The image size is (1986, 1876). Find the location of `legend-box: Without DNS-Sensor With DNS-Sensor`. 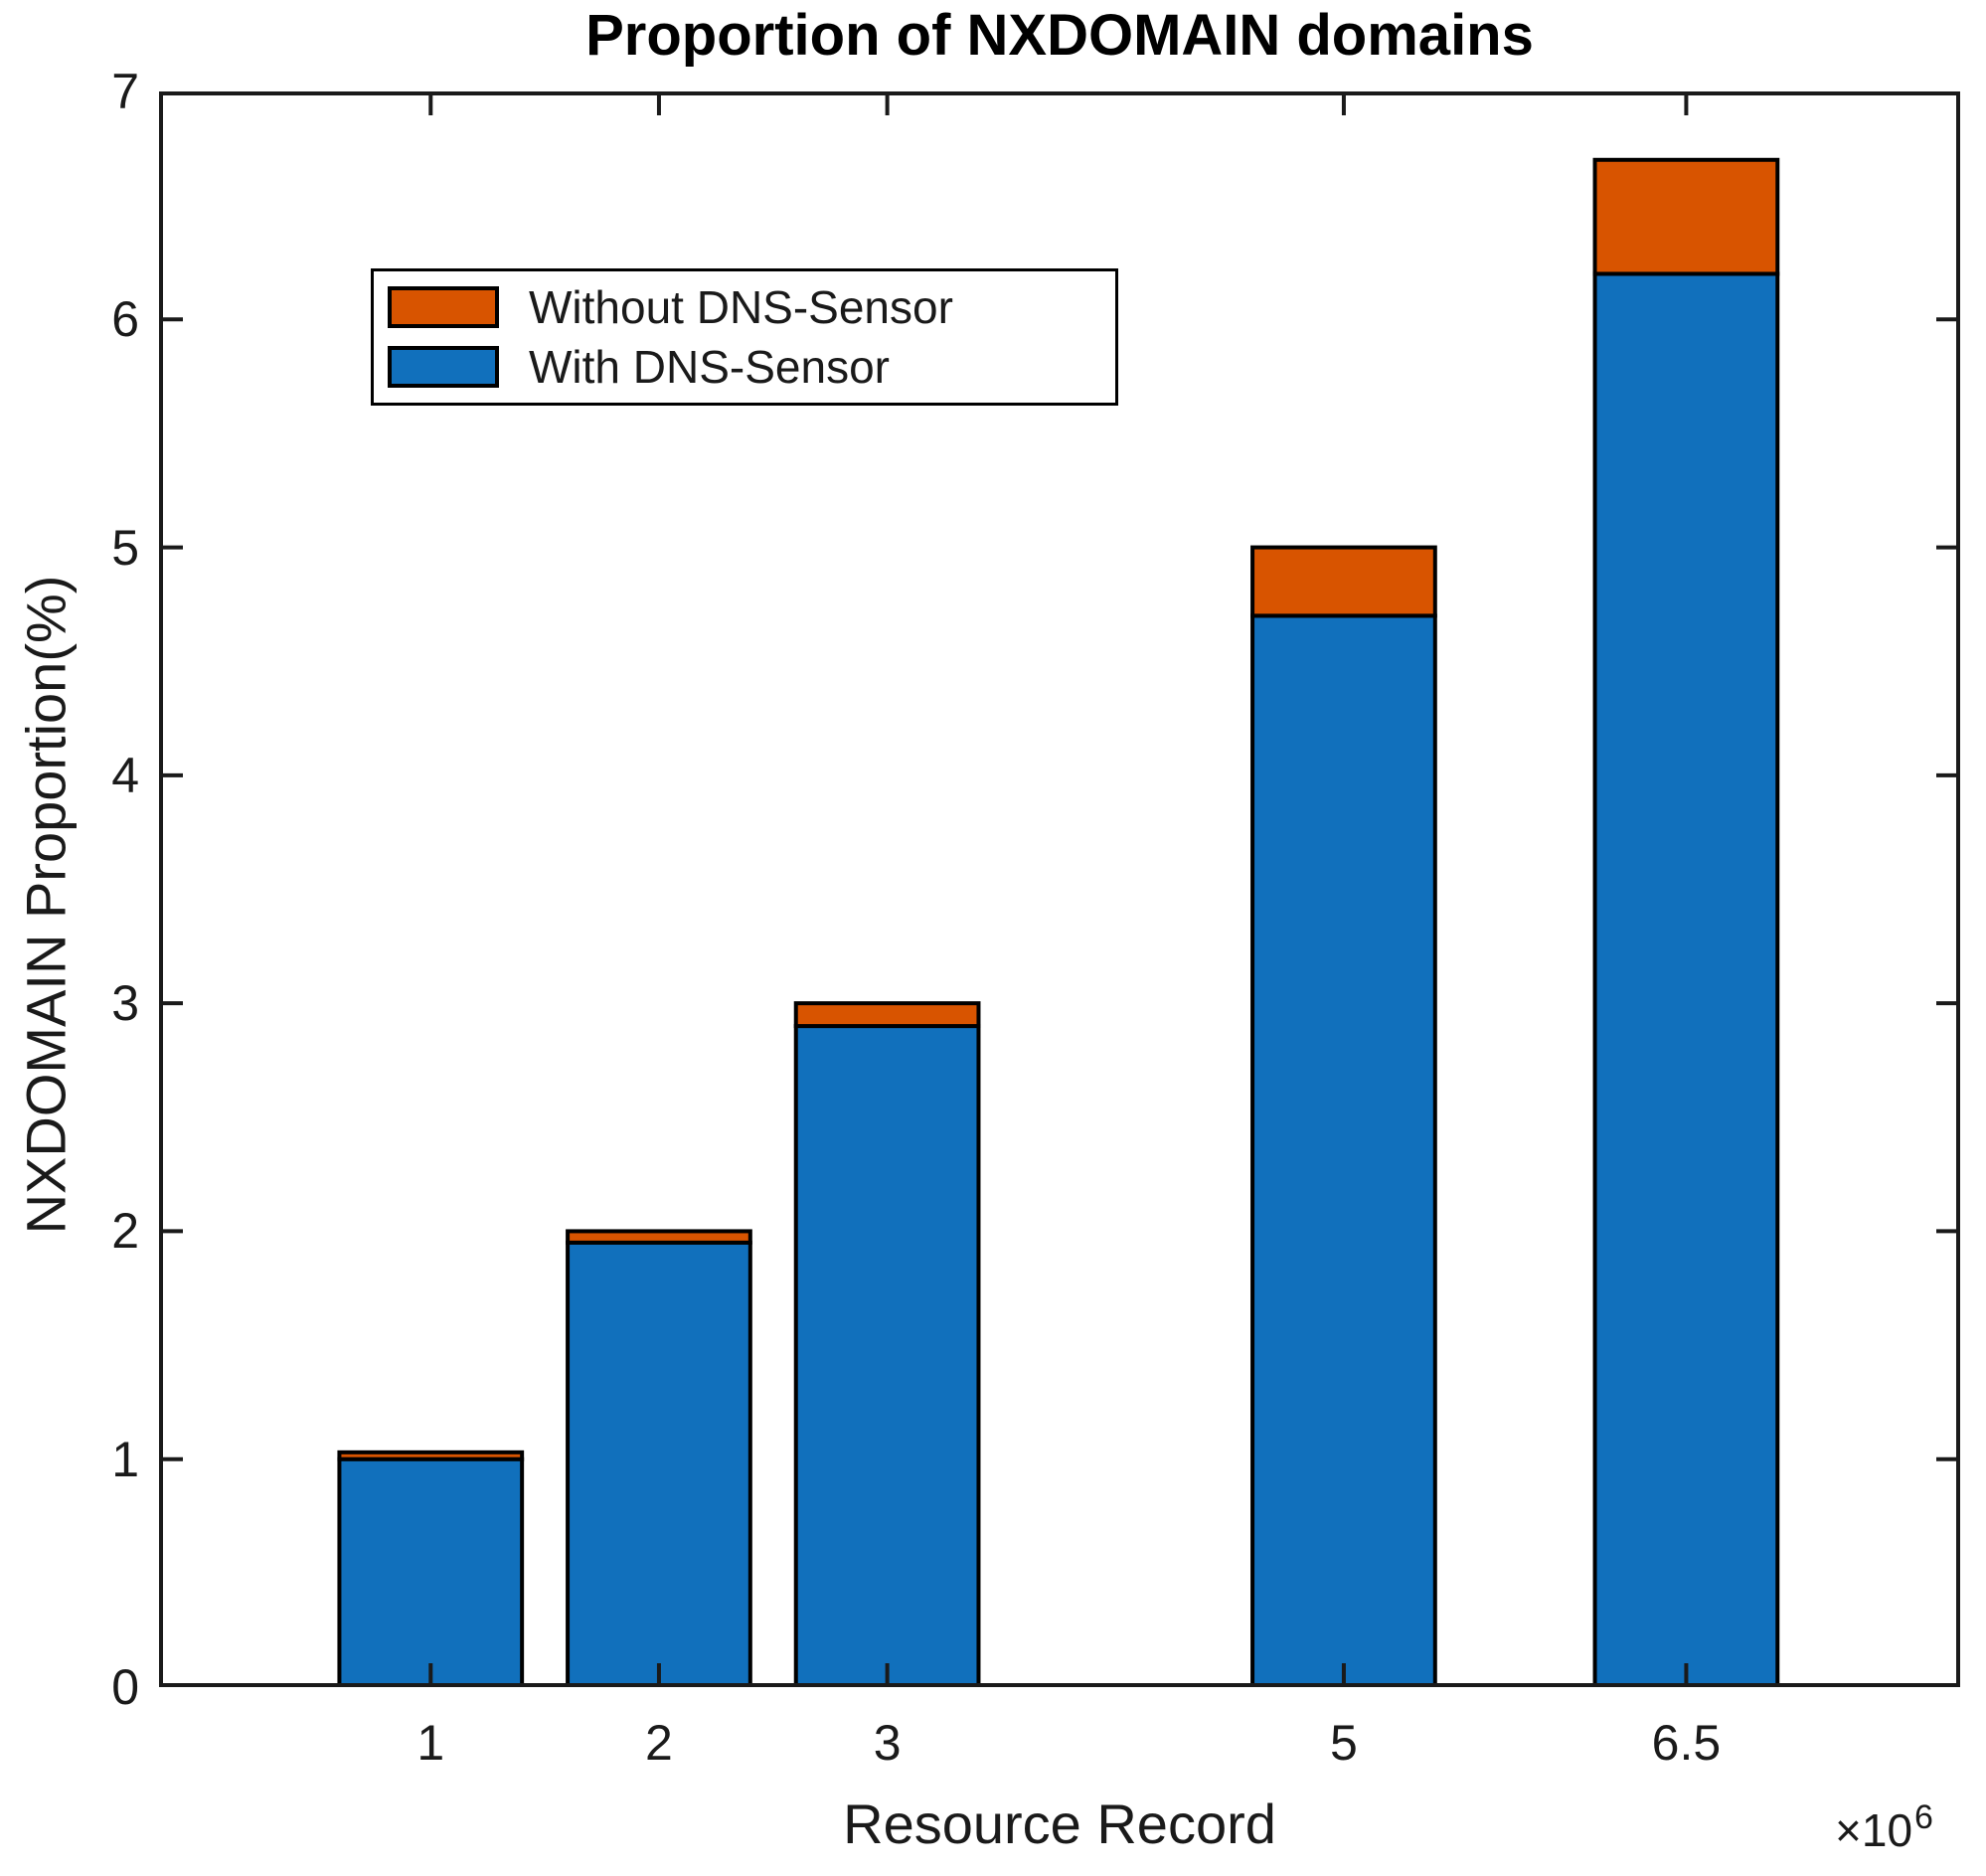

legend-box: Without DNS-Sensor With DNS-Sensor is located at coordinates (744, 337).